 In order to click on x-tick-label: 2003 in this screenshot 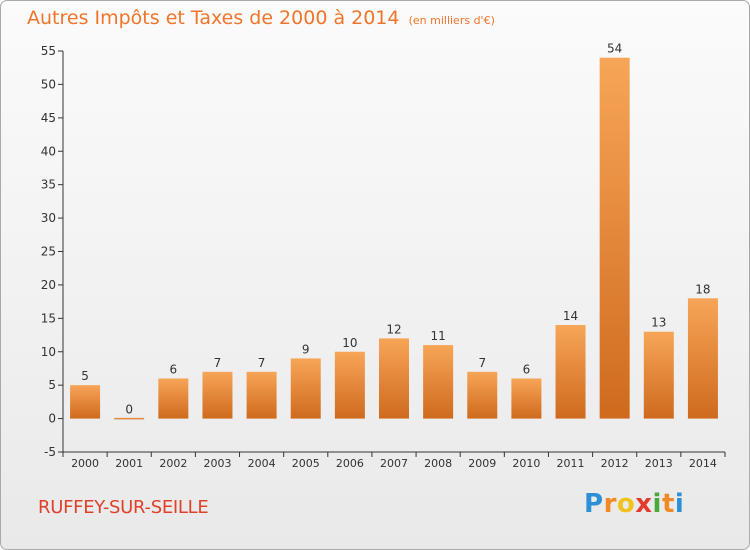, I will do `click(217, 463)`.